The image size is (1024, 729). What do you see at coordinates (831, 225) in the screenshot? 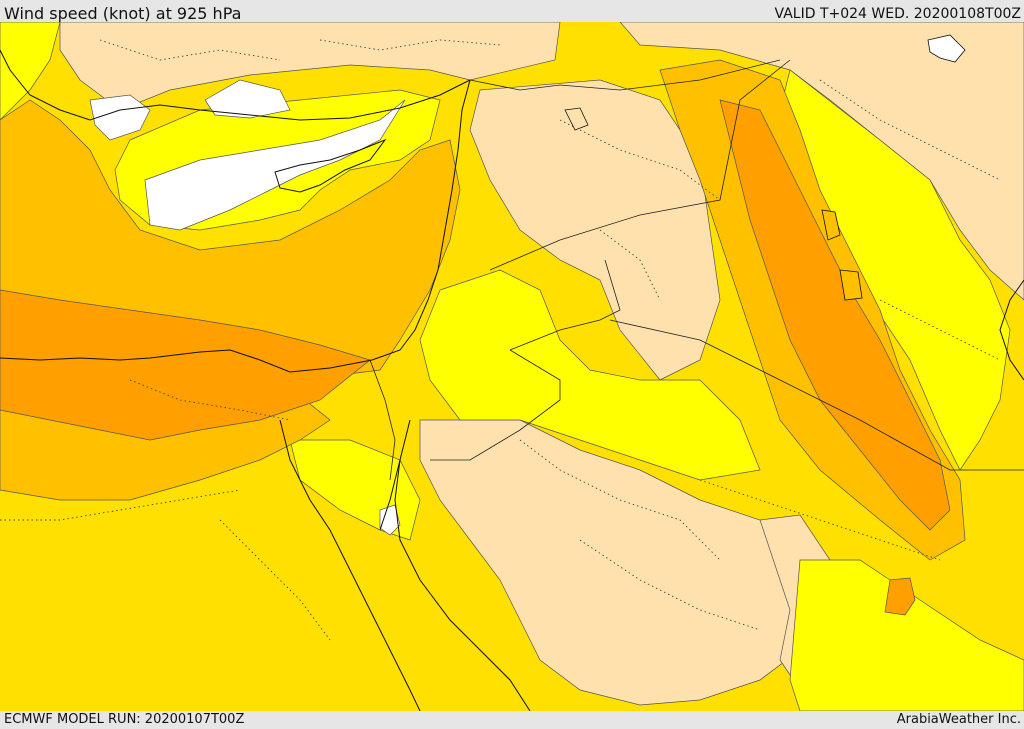
I see `lake-iraq-east` at bounding box center [831, 225].